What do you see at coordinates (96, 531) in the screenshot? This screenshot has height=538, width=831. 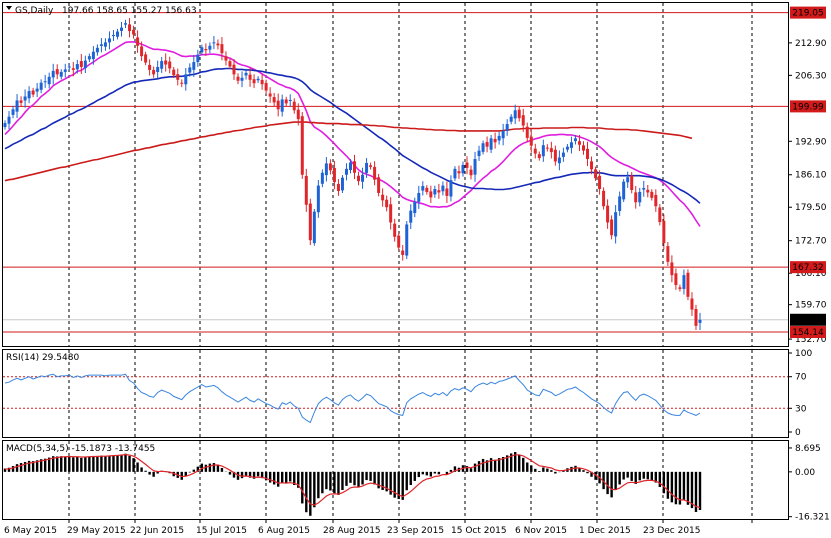 I see `date-label: 29 May 2015` at bounding box center [96, 531].